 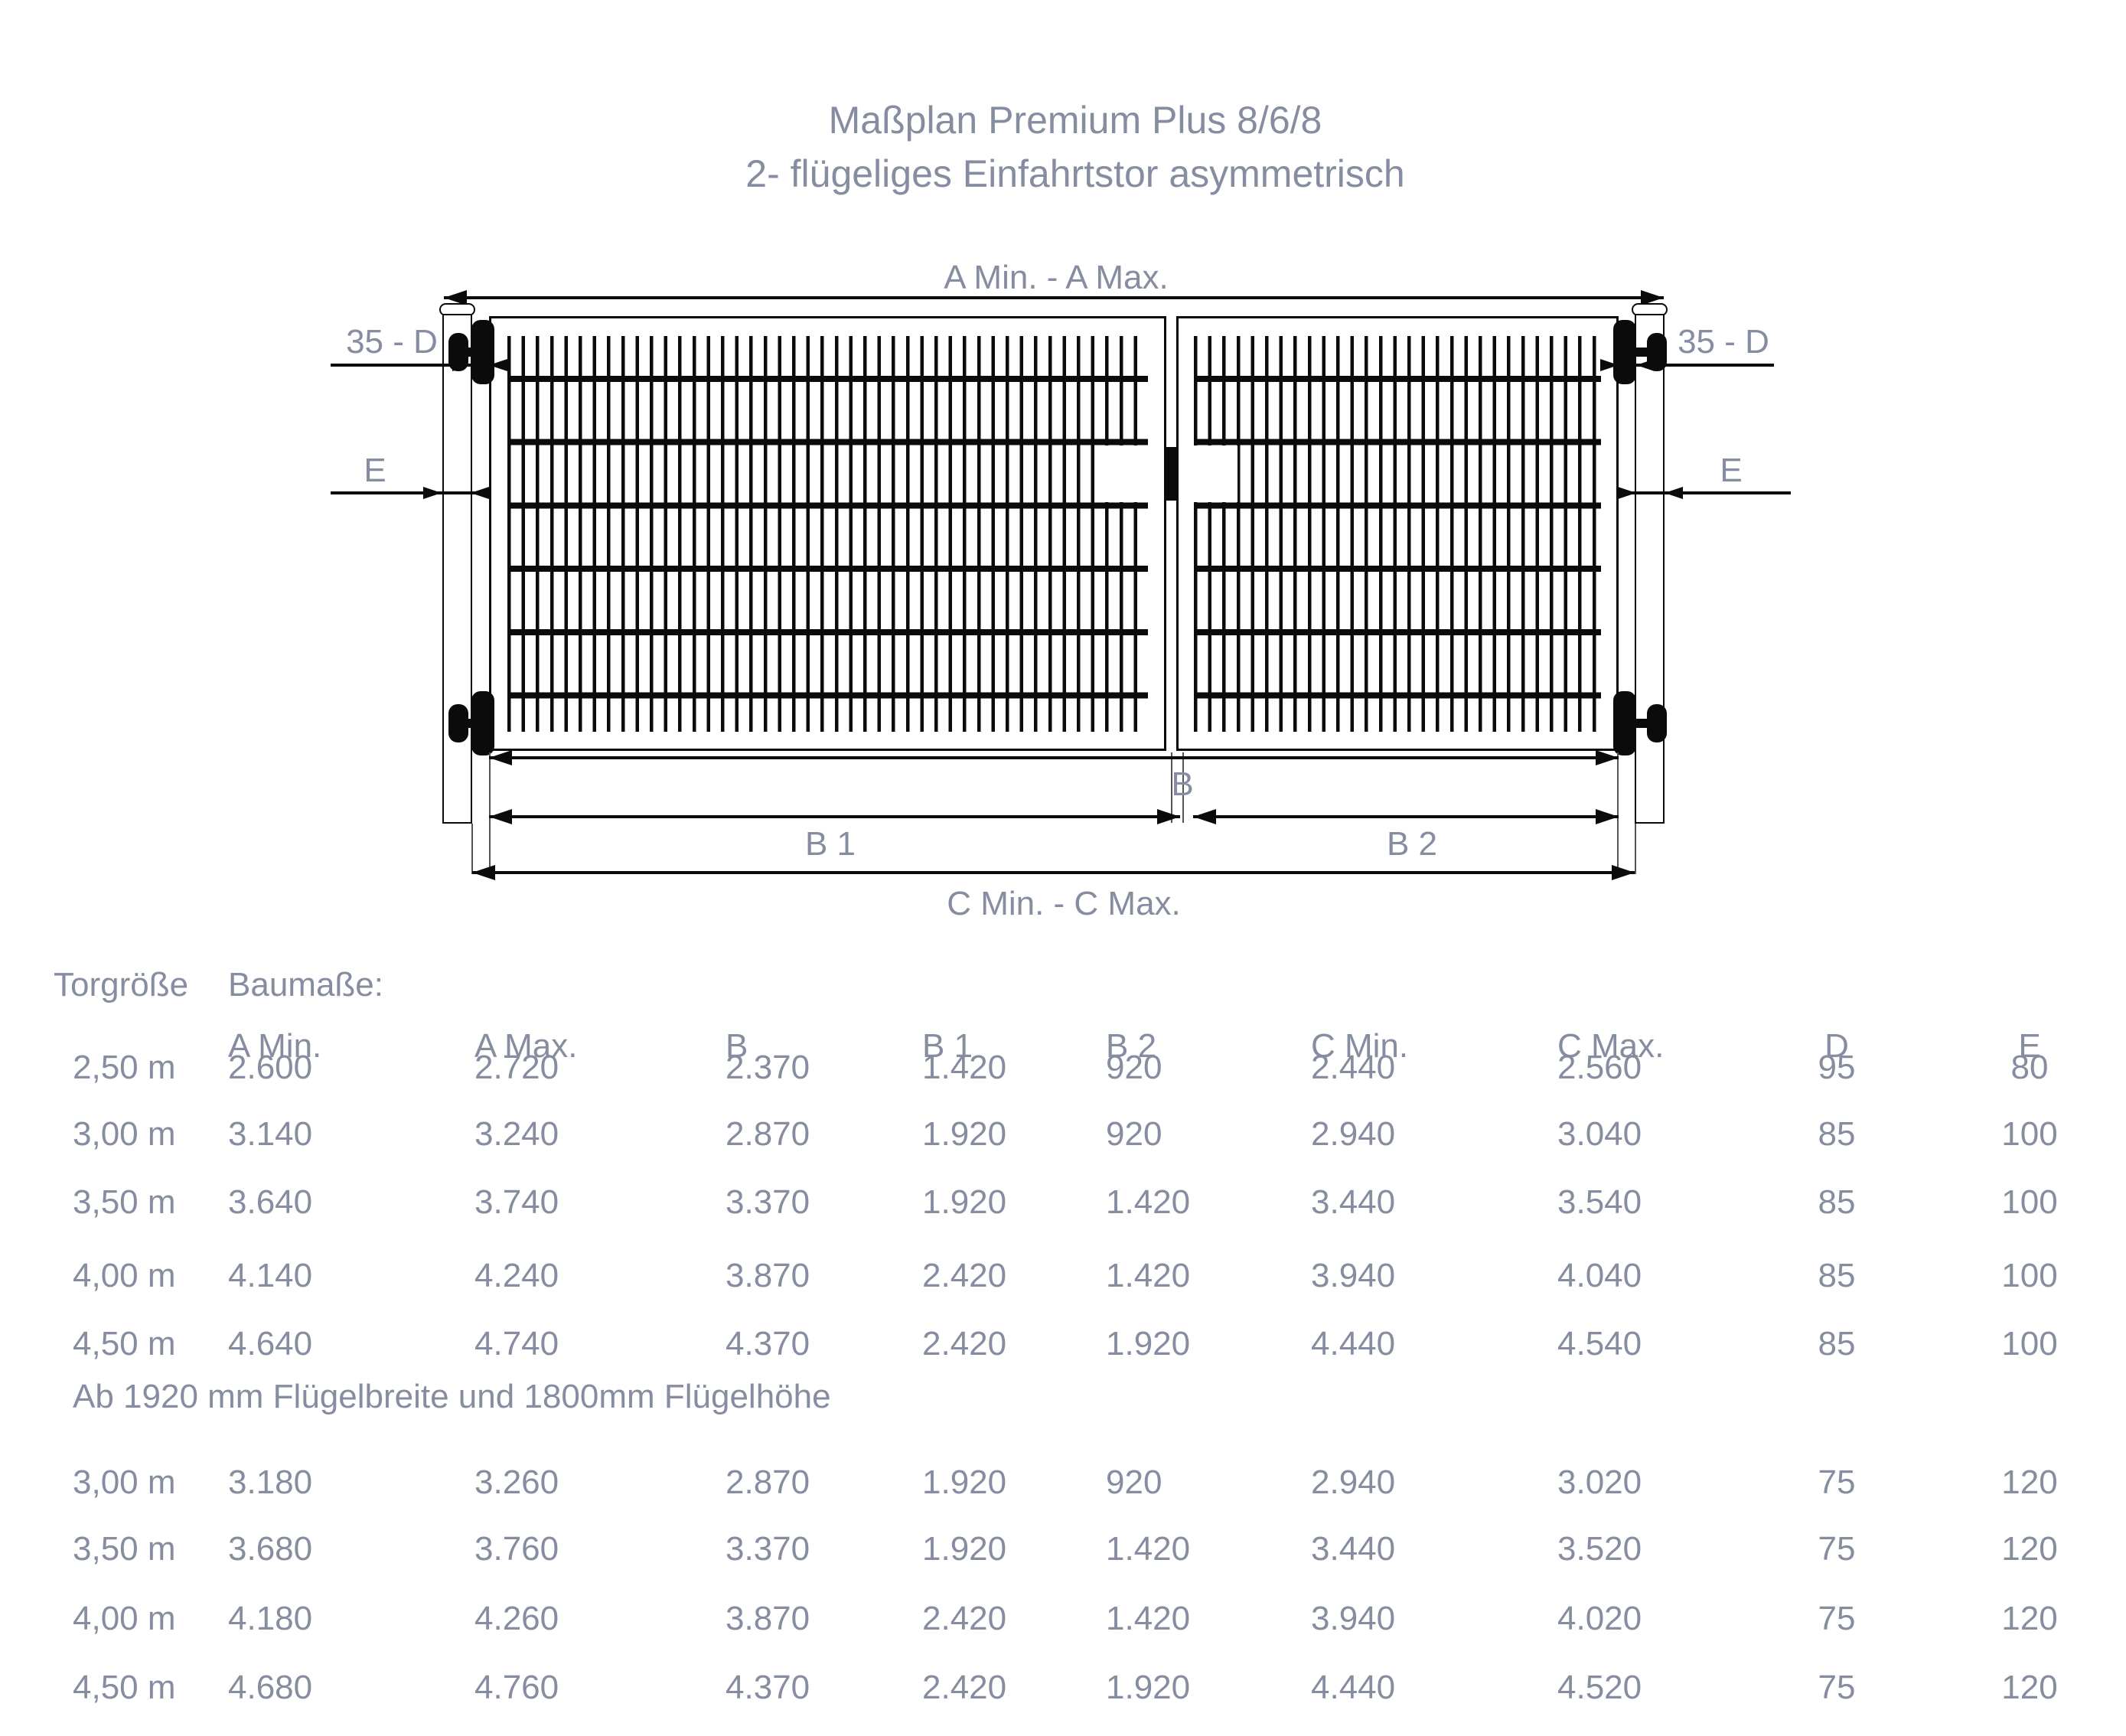 What do you see at coordinates (124, 1482) in the screenshot?
I see `row-size-label: 3,00 m` at bounding box center [124, 1482].